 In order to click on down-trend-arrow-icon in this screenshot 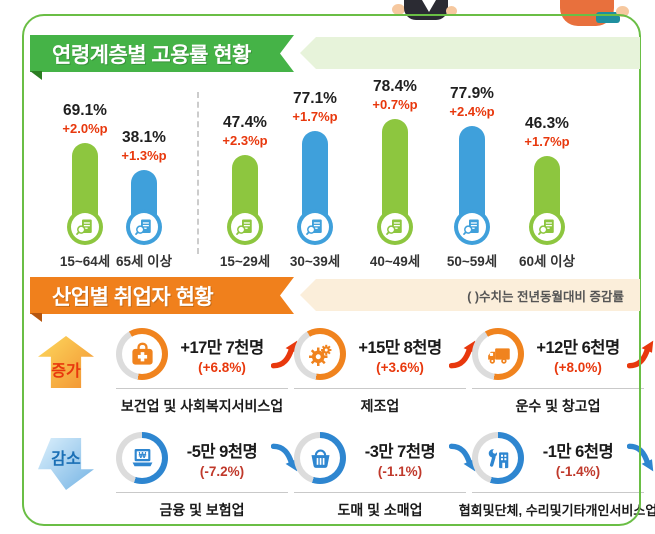, I will do `click(641, 458)`.